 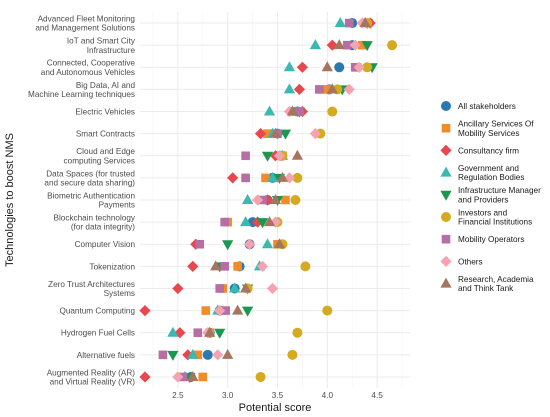 I want to click on legend-label: Consultancy firm, so click(x=488, y=150).